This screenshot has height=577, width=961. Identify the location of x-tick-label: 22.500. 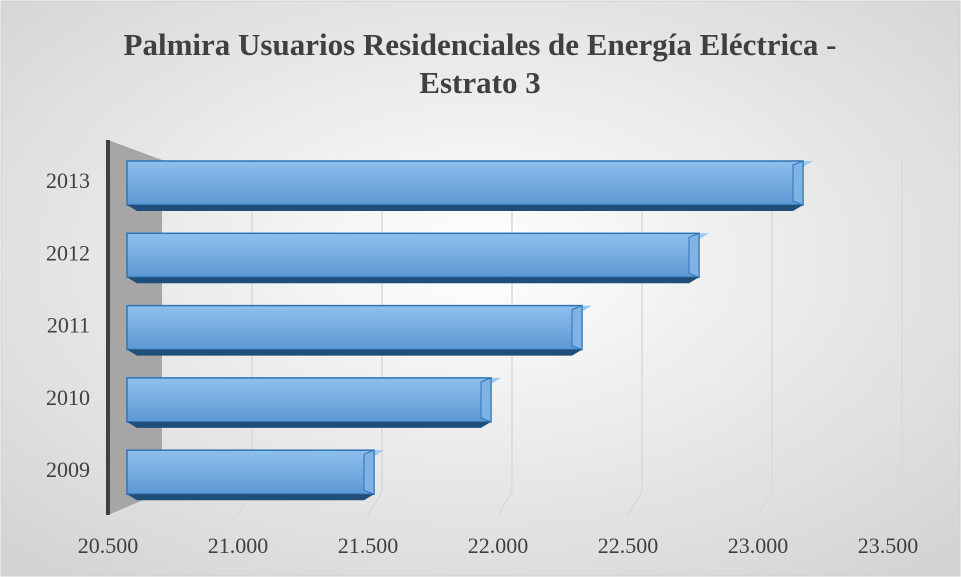
(628, 545).